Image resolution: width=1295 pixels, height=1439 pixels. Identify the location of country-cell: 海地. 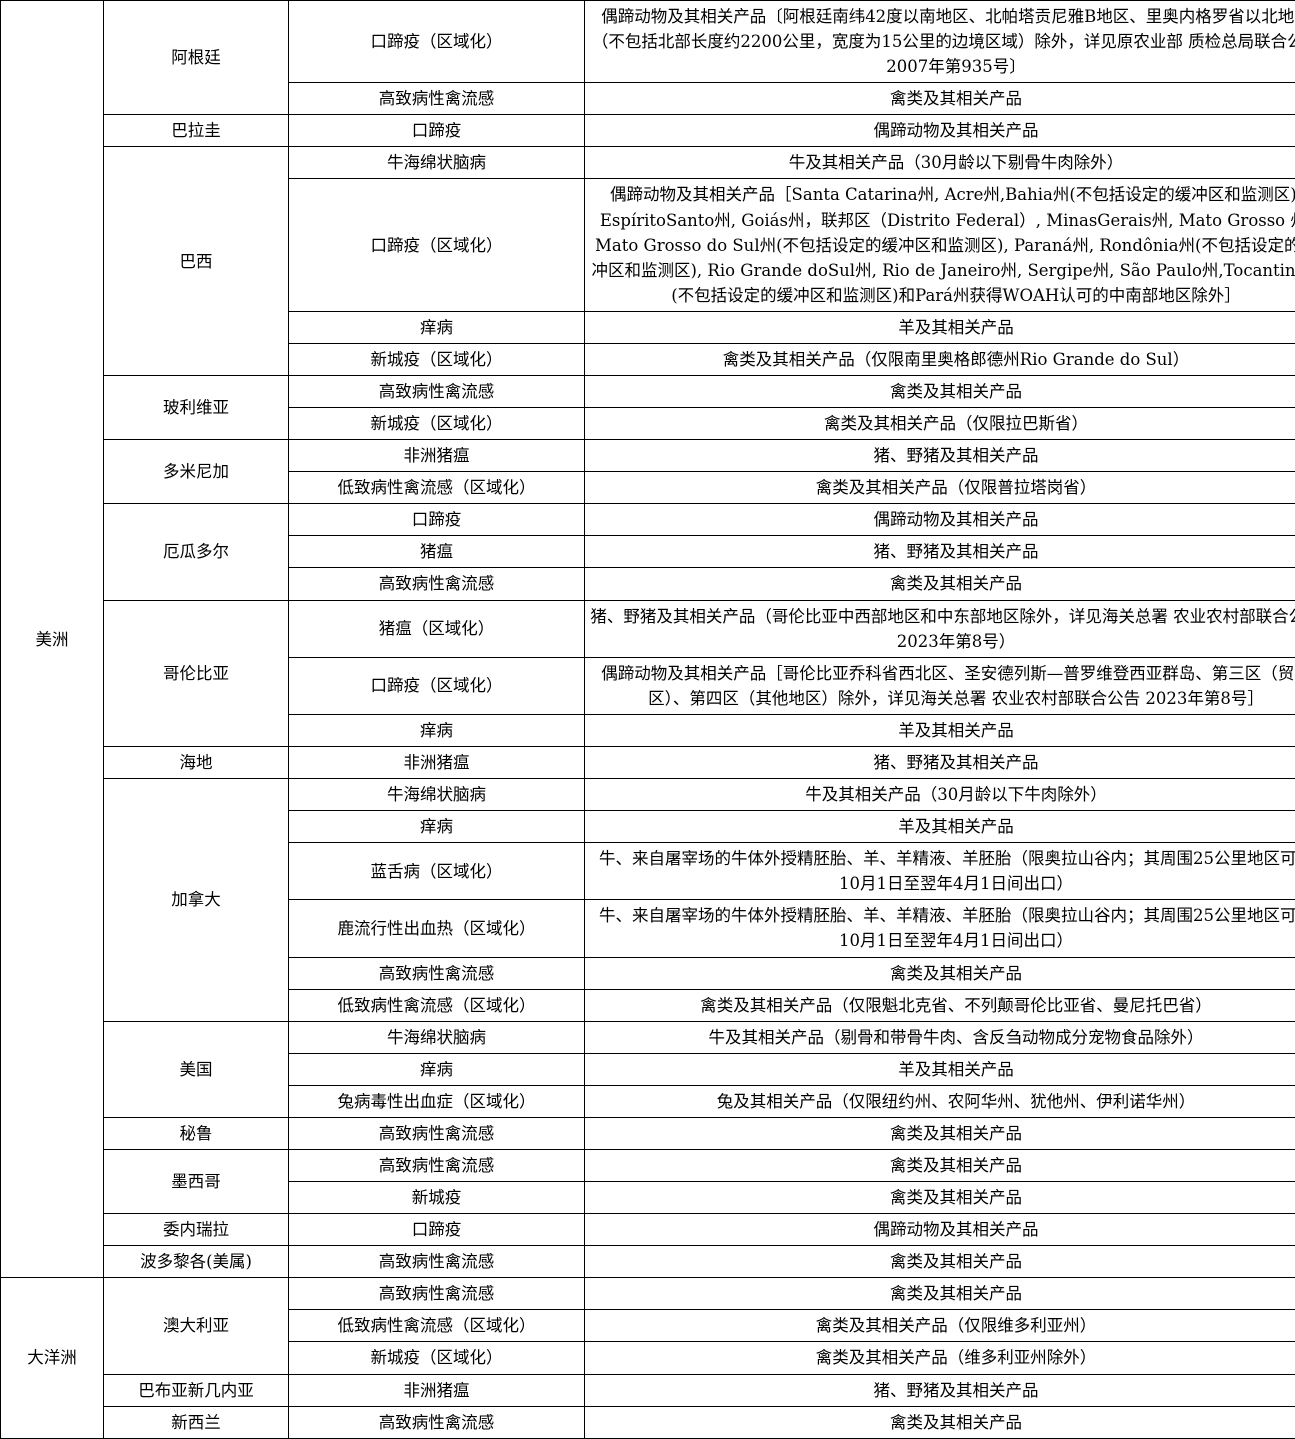
(196, 762).